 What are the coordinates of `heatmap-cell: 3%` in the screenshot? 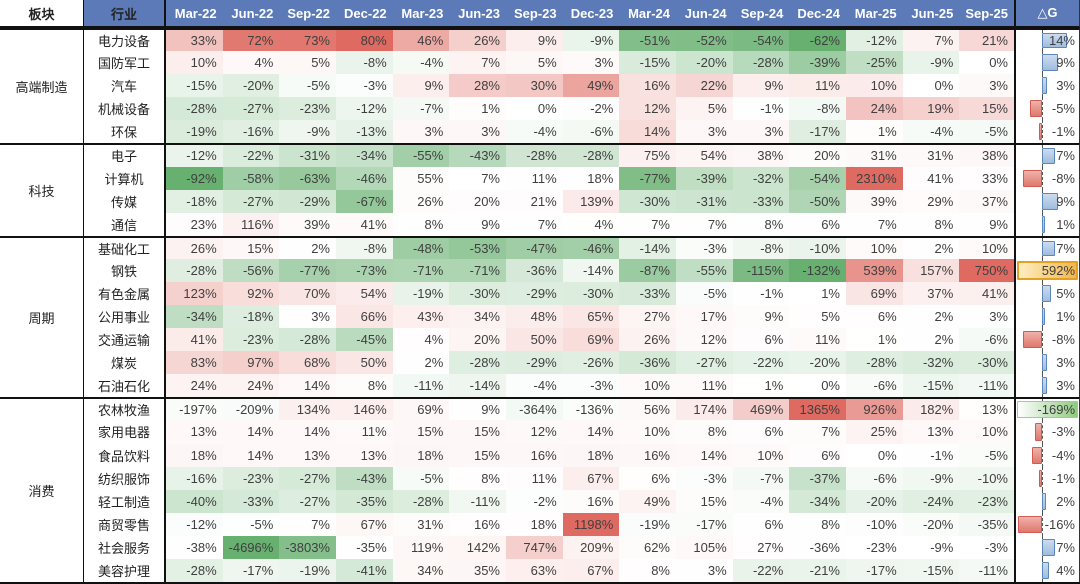 It's located at (704, 570).